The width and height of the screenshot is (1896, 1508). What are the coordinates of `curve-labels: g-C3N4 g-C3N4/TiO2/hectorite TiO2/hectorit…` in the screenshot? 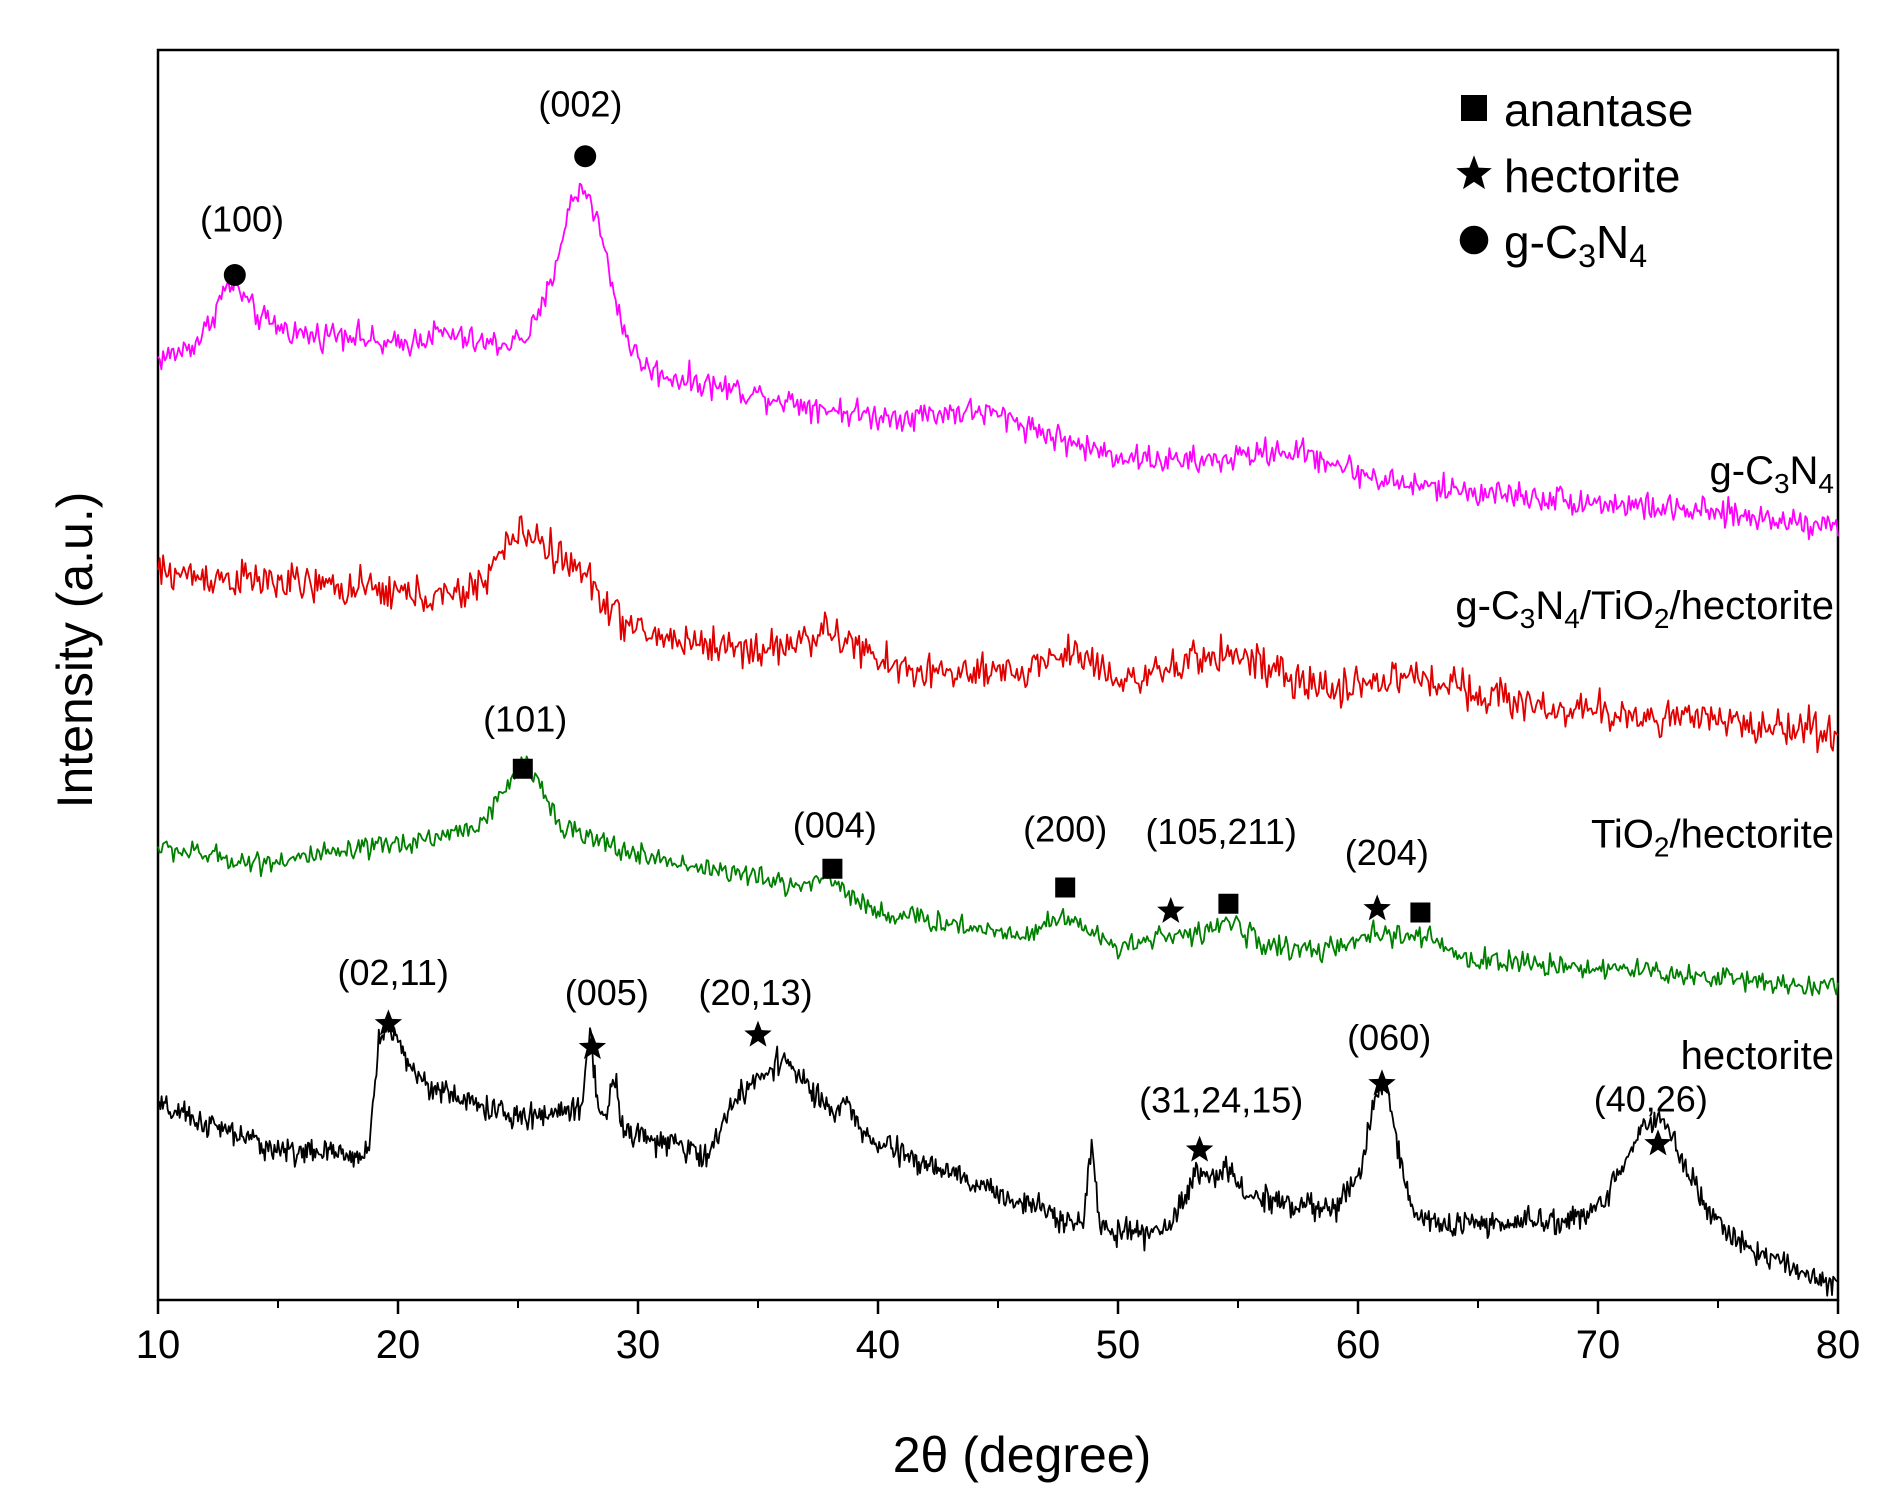 It's located at (1644, 763).